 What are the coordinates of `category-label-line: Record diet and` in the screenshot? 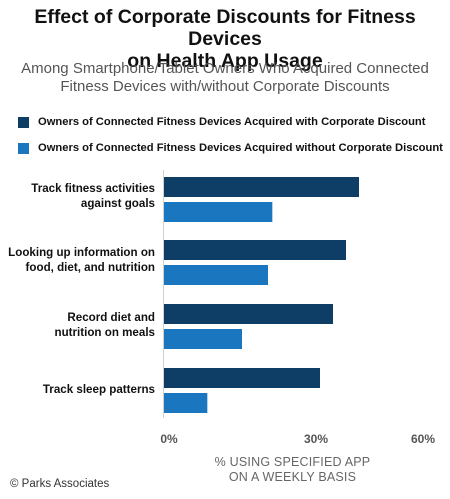 It's located at (111, 317).